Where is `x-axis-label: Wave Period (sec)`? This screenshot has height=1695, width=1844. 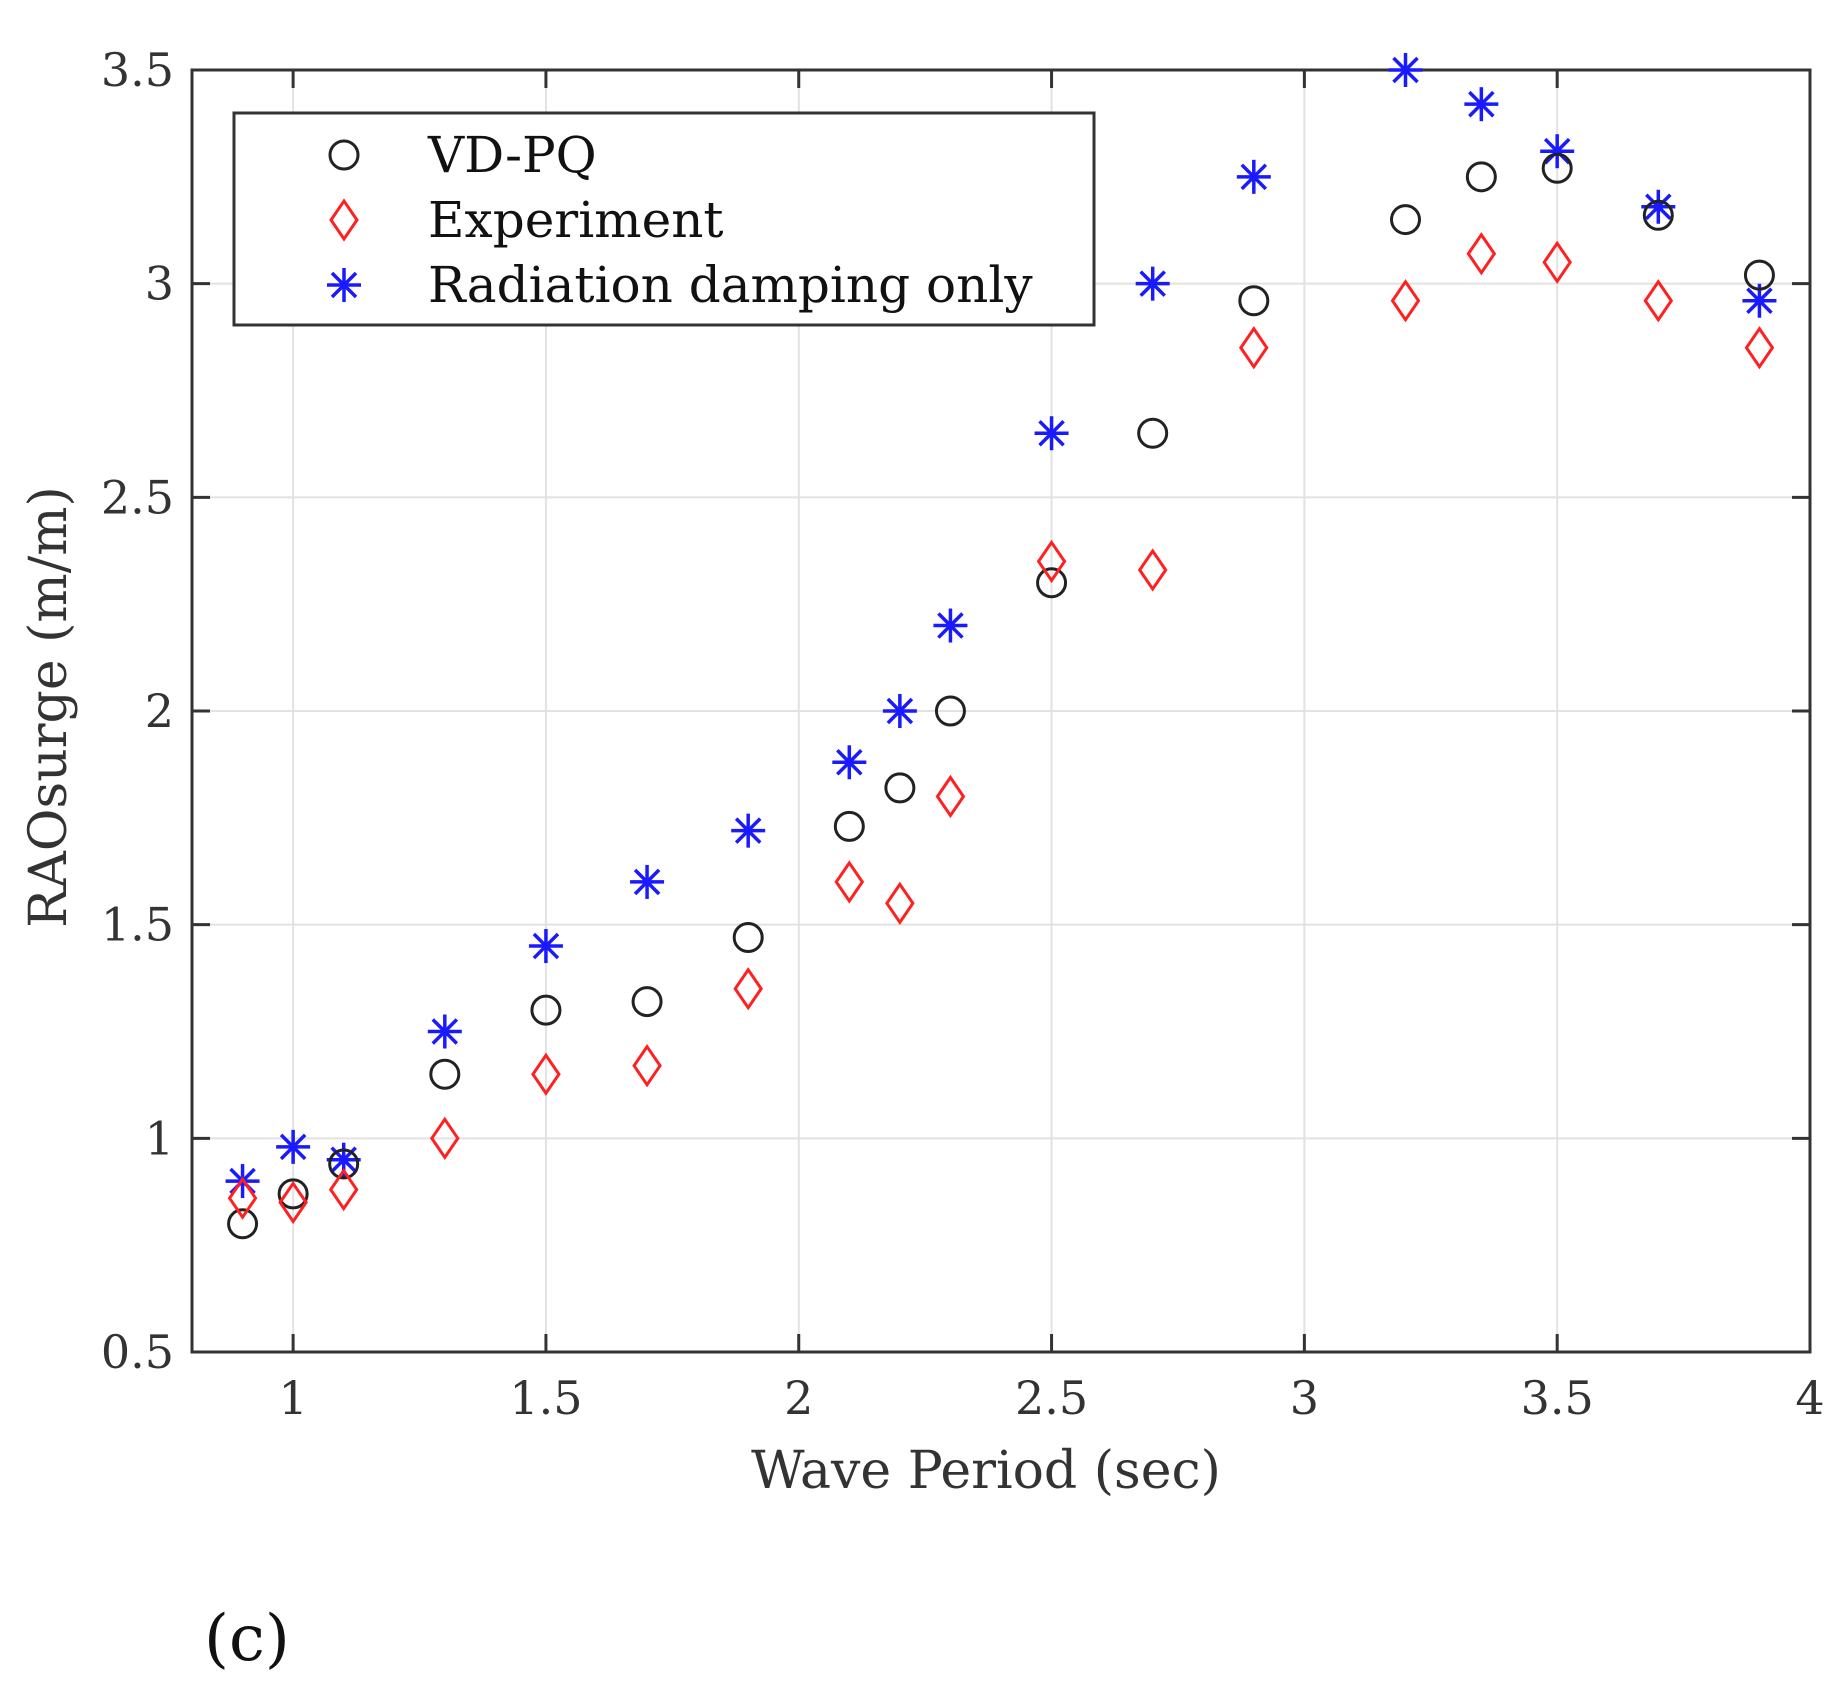 x-axis-label: Wave Period (sec) is located at coordinates (986, 1471).